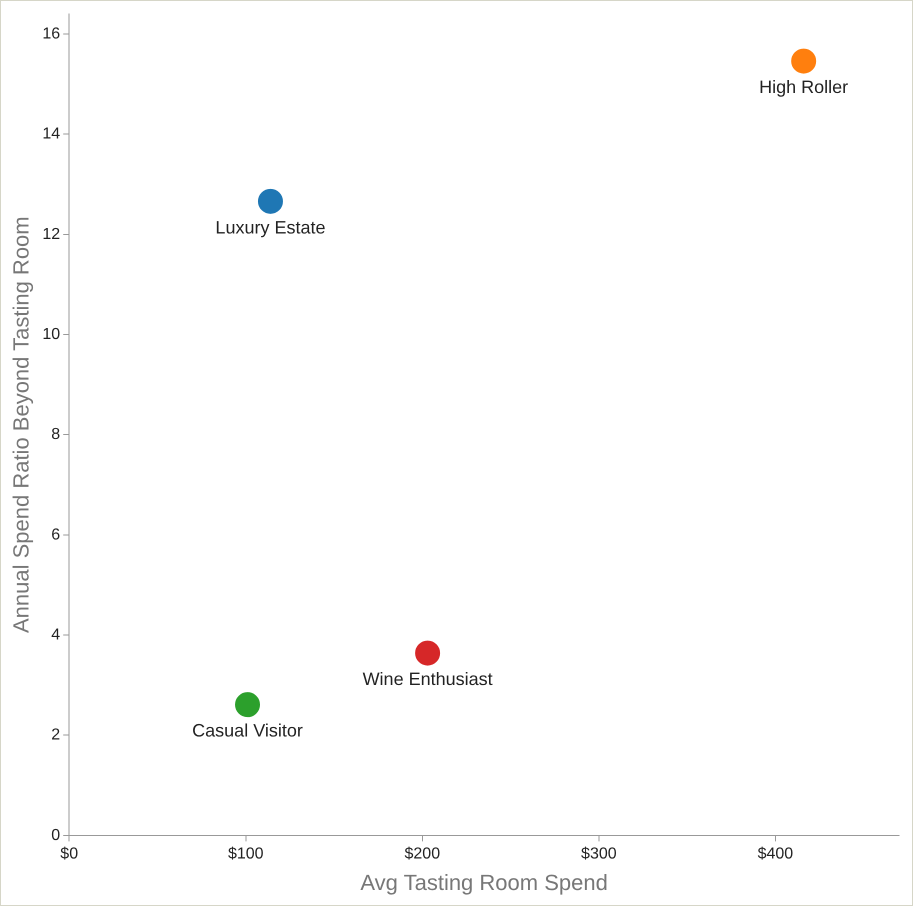  I want to click on y-tick-label: 14, so click(51, 134).